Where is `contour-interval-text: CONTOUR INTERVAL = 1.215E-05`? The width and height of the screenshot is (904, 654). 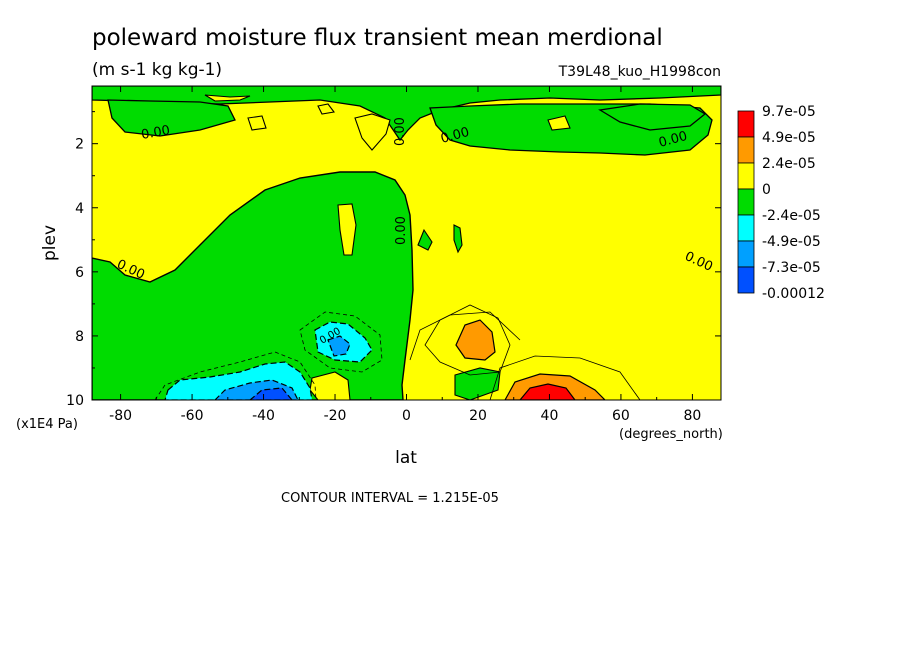 contour-interval-text: CONTOUR INTERVAL = 1.215E-05 is located at coordinates (390, 498).